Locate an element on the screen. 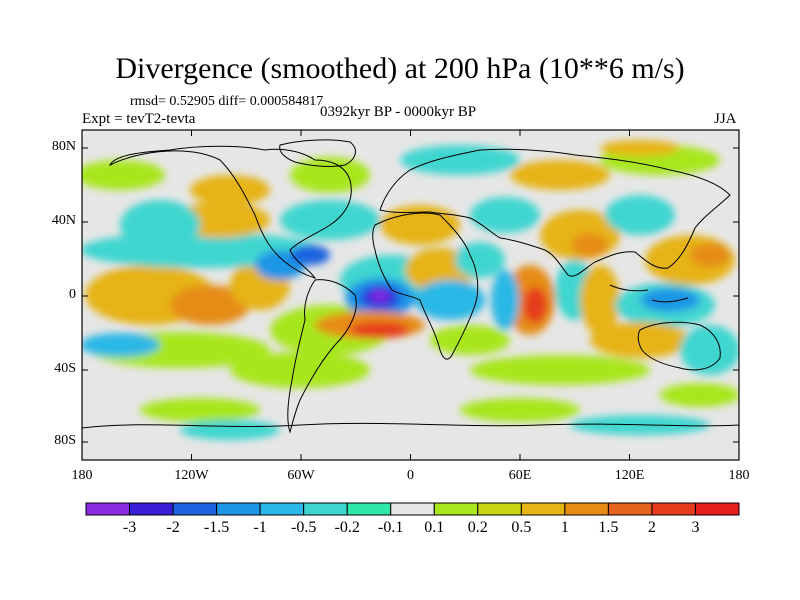 The image size is (800, 600). lon-label: 120E is located at coordinates (629, 475).